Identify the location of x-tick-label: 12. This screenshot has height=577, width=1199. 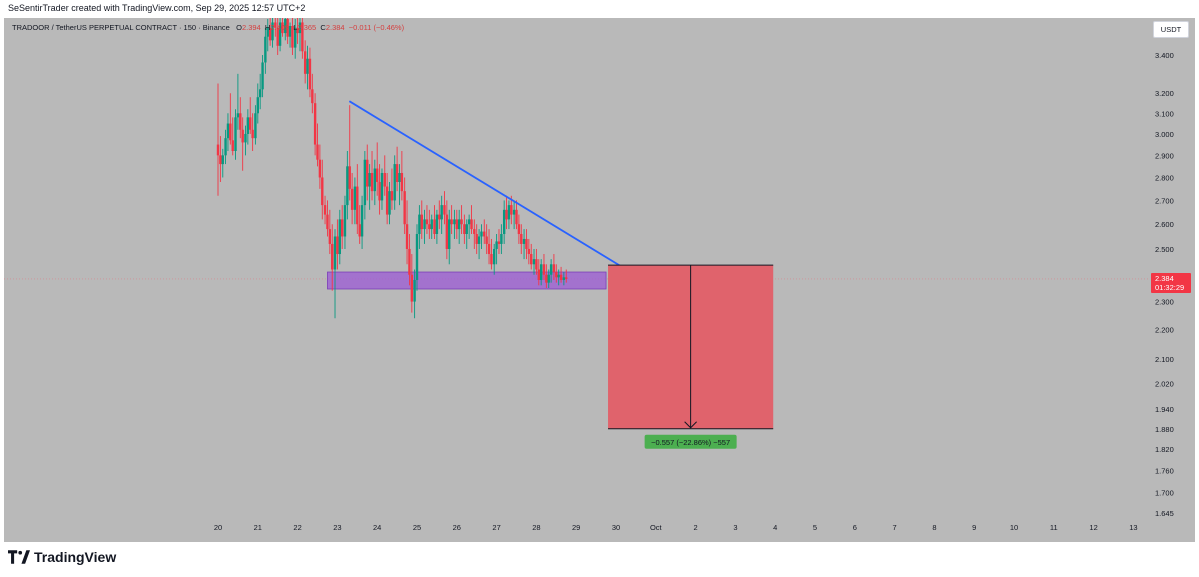
(1093, 527).